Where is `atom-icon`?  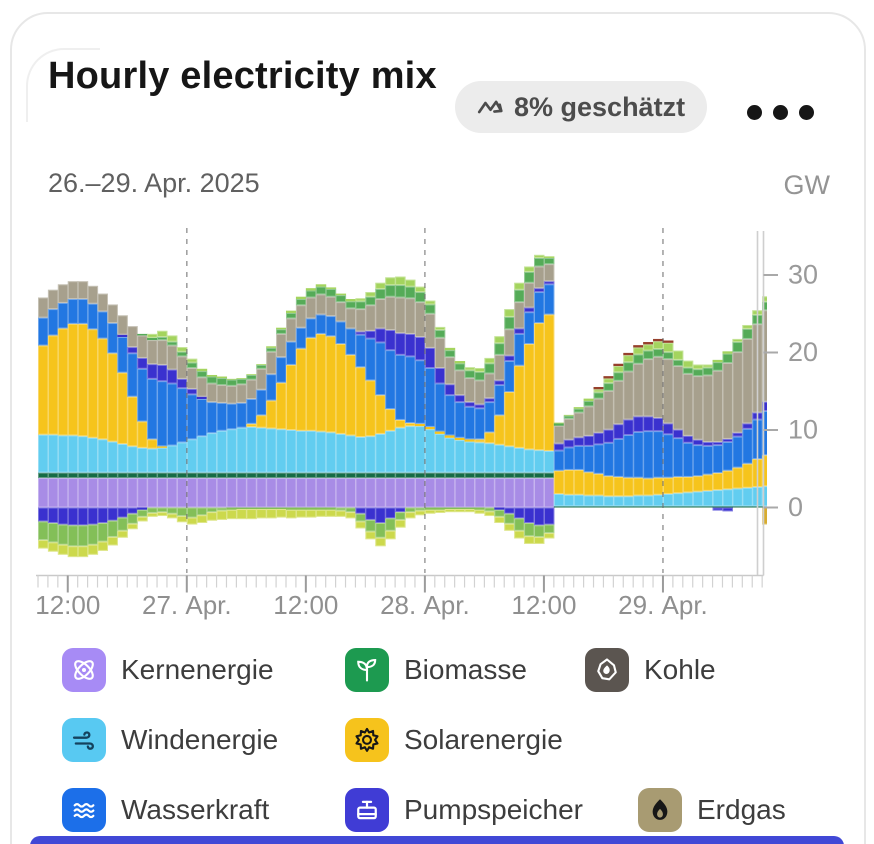 atom-icon is located at coordinates (84, 670).